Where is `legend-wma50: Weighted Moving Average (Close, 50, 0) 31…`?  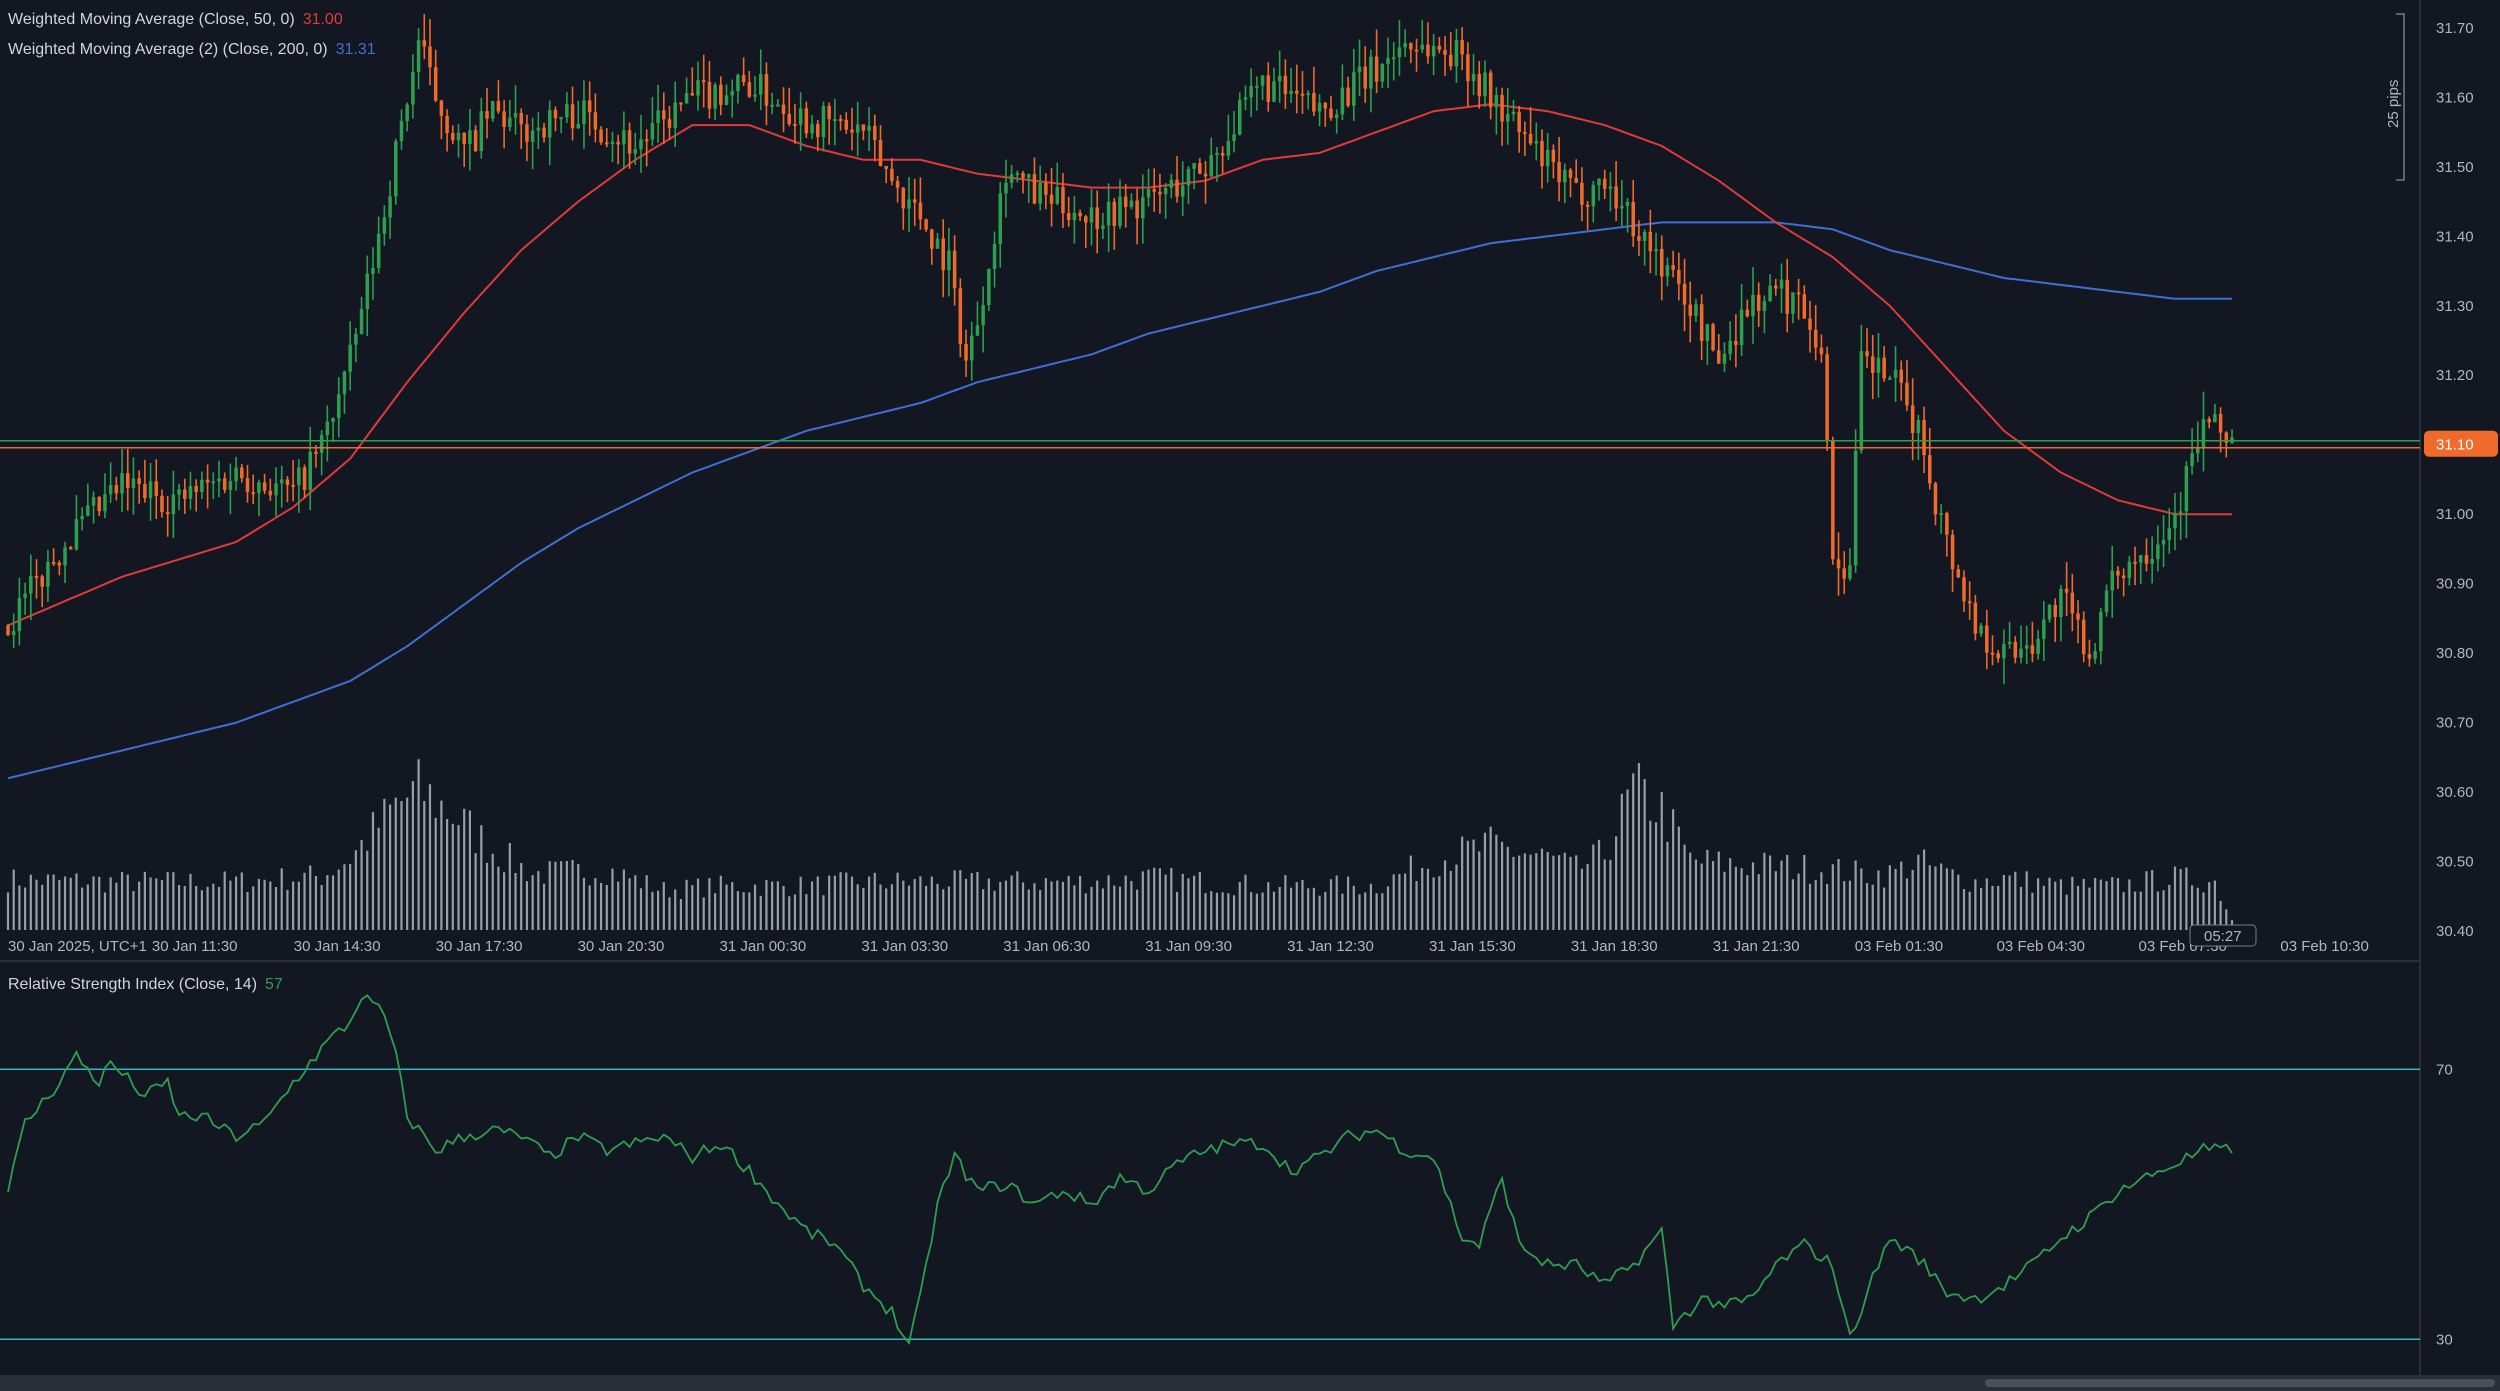
legend-wma50: Weighted Moving Average (Close, 50, 0) 31… is located at coordinates (175, 20).